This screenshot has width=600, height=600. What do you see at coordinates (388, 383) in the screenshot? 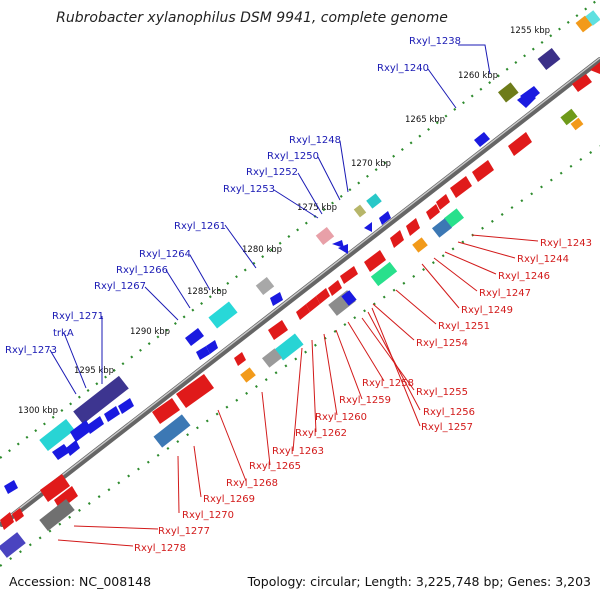
I see `gene-label: Rxyl_1258` at bounding box center [388, 383].